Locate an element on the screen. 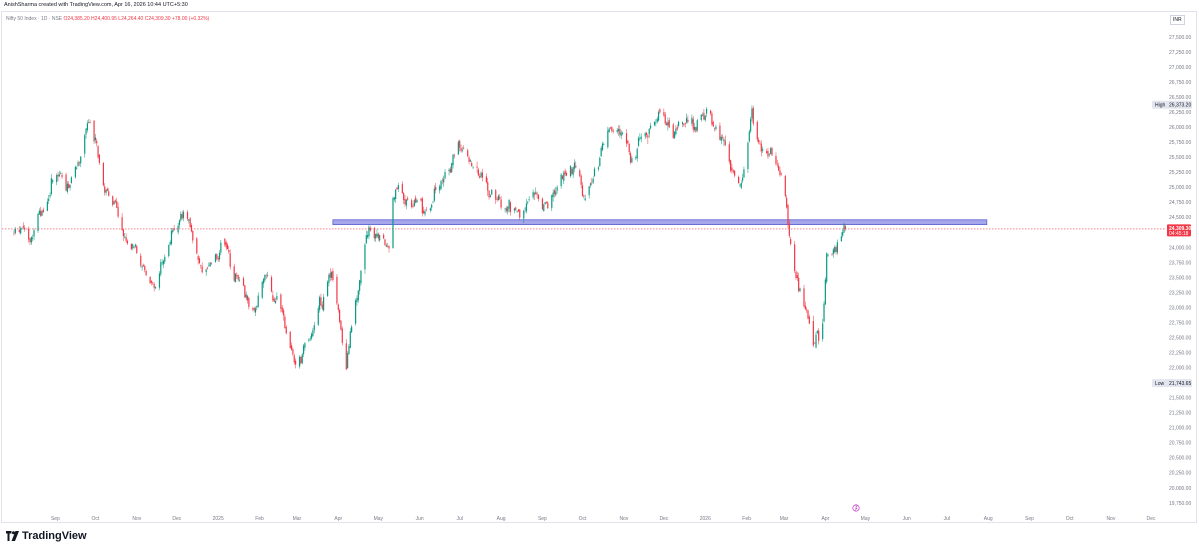 The height and width of the screenshot is (549, 1199). symbol-label: Nifty 50 Index · 1D · NSE is located at coordinates (34, 19).